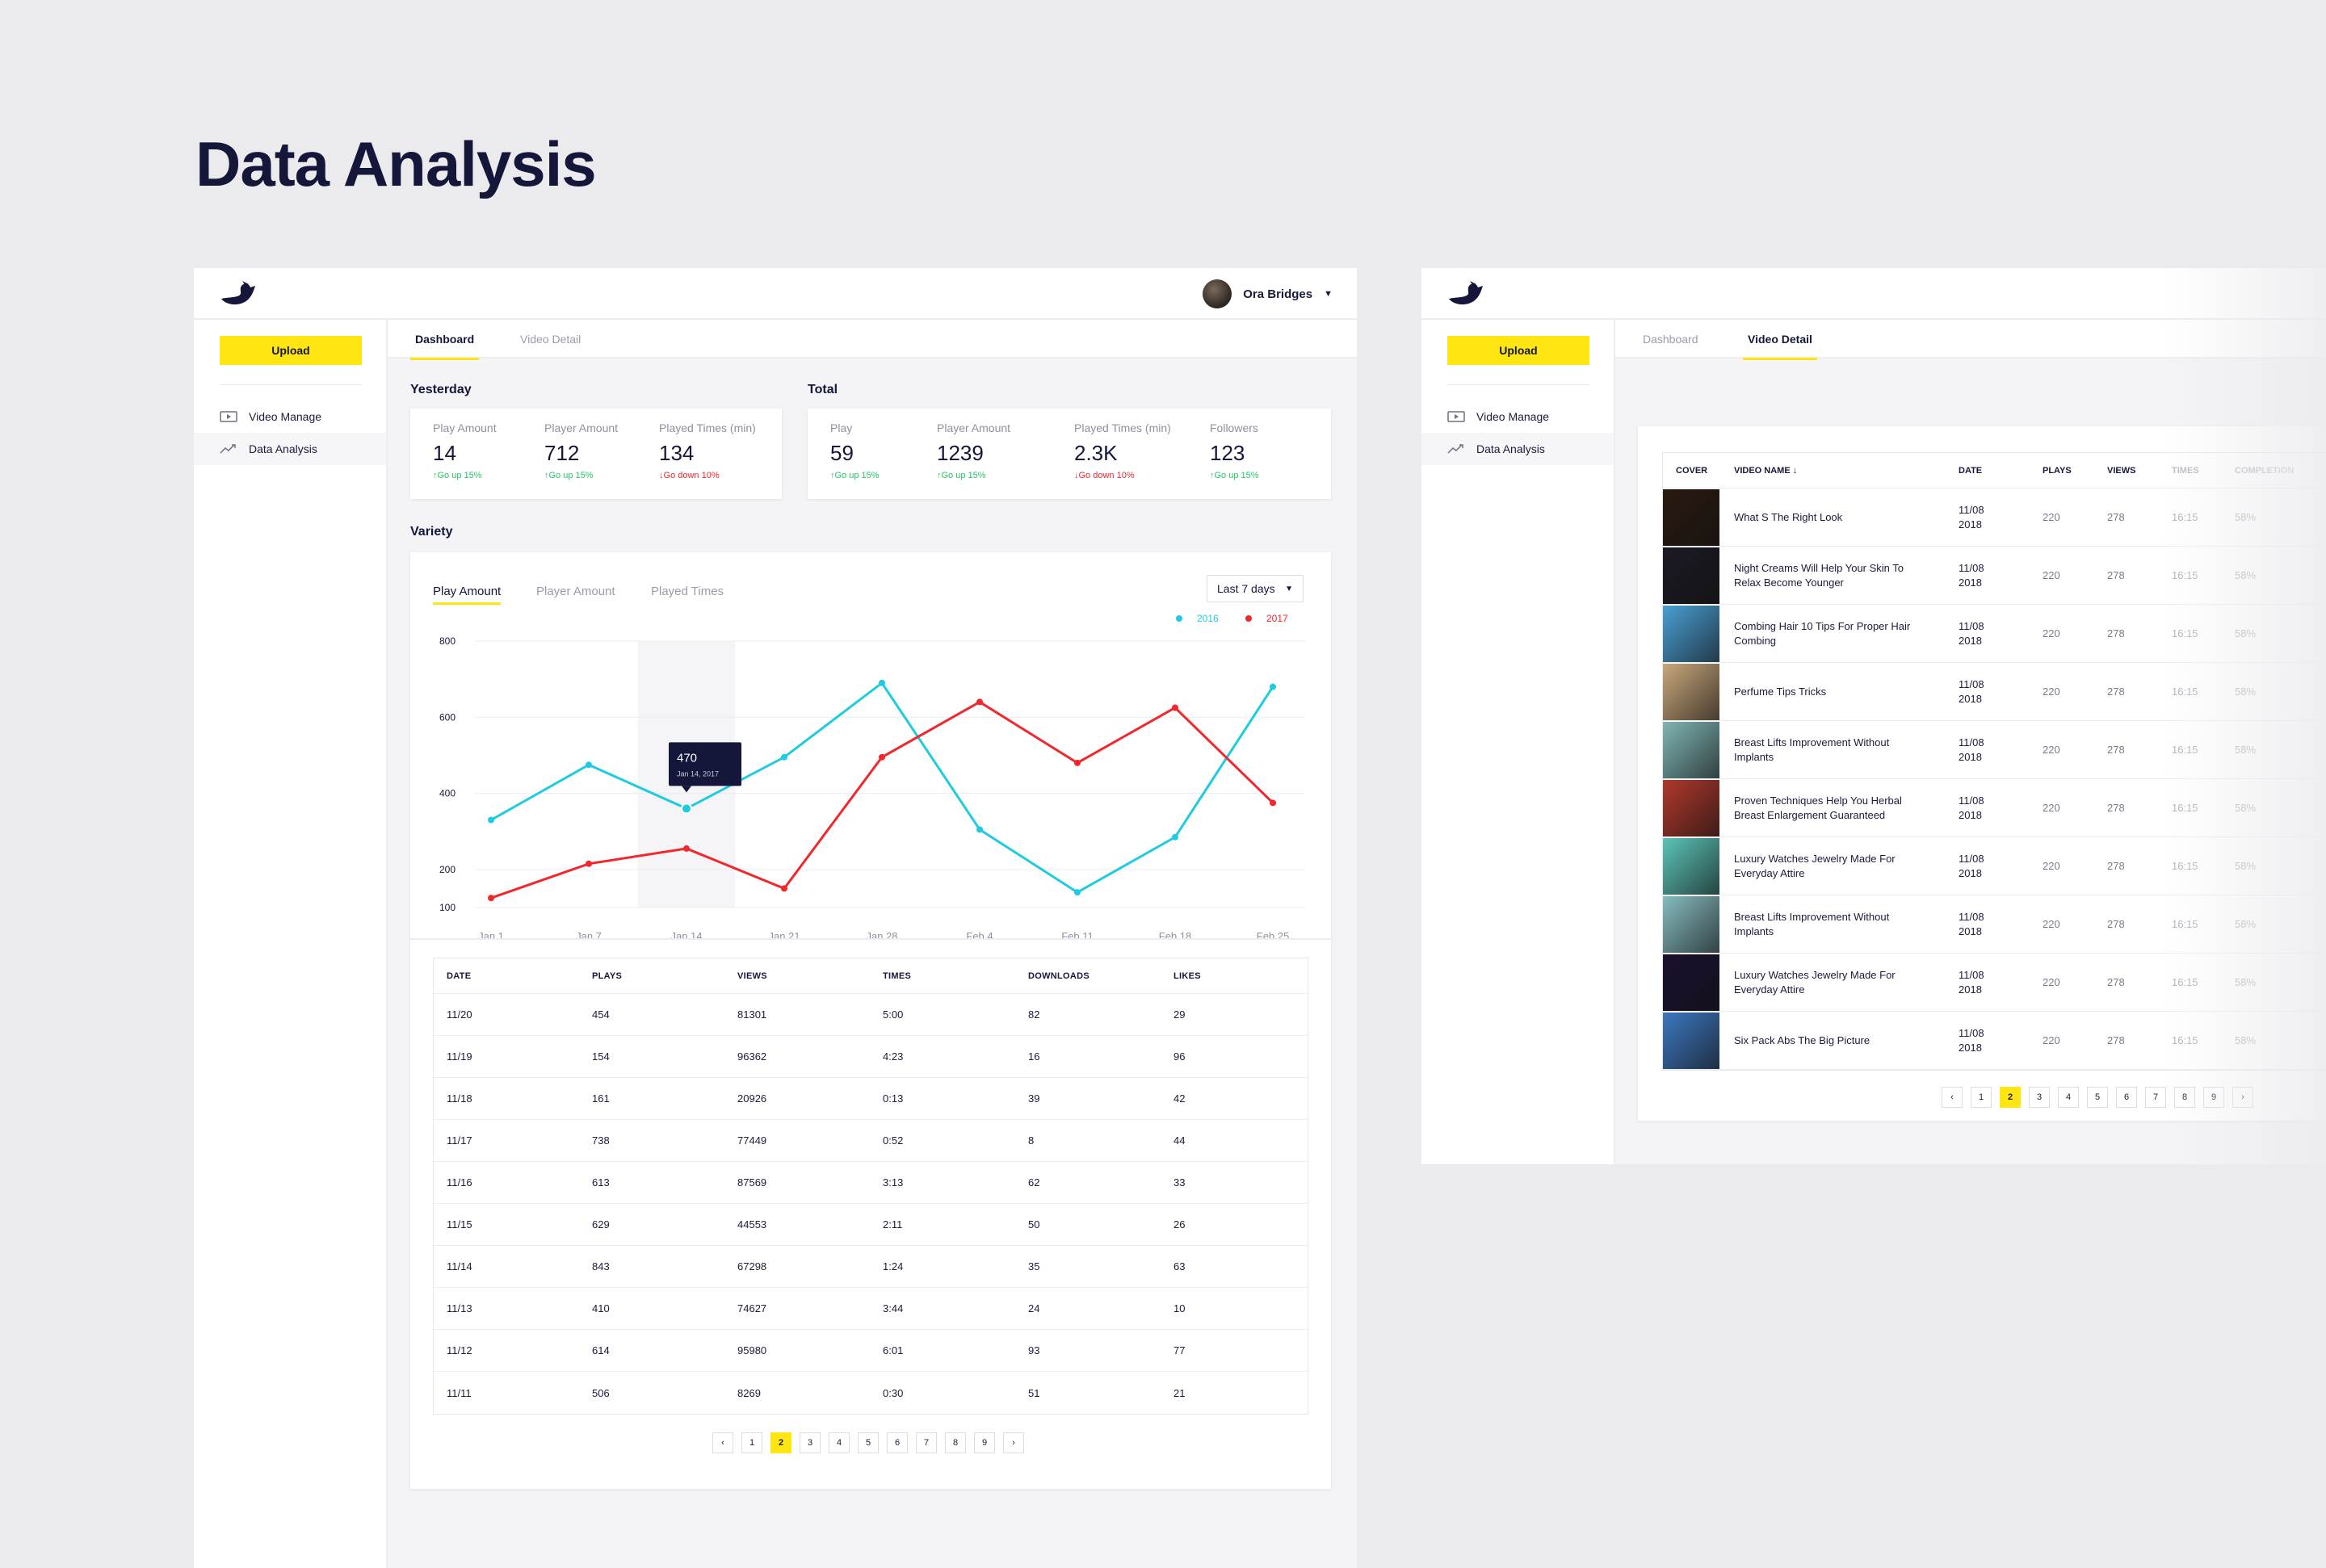 The height and width of the screenshot is (1568, 2326). I want to click on legend-swatch, so click(1179, 618).